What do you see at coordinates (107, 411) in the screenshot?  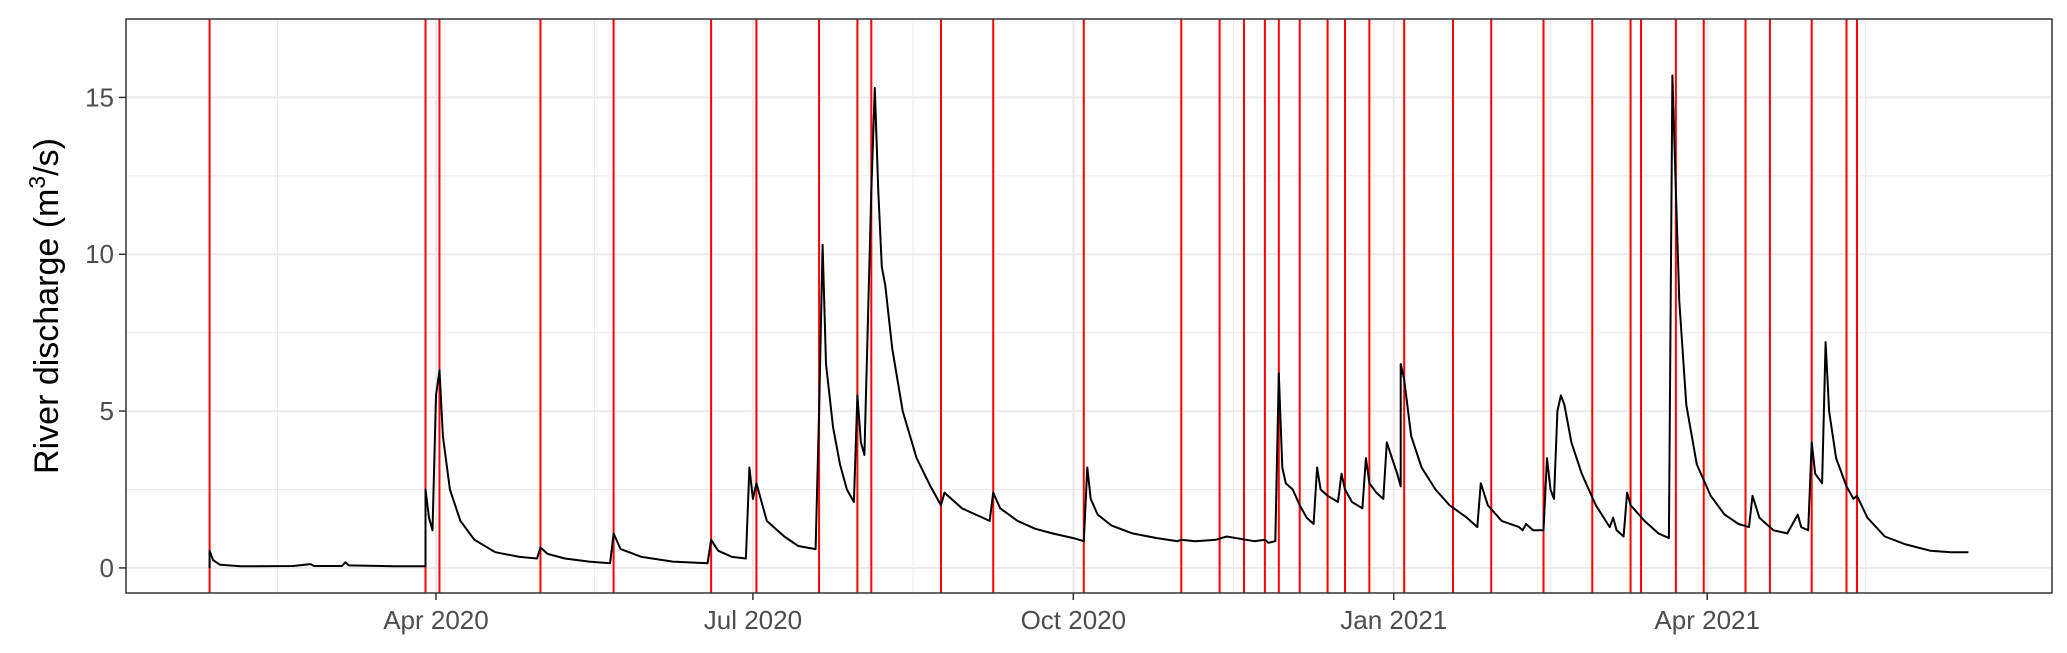 I see `y-tick-label: 5` at bounding box center [107, 411].